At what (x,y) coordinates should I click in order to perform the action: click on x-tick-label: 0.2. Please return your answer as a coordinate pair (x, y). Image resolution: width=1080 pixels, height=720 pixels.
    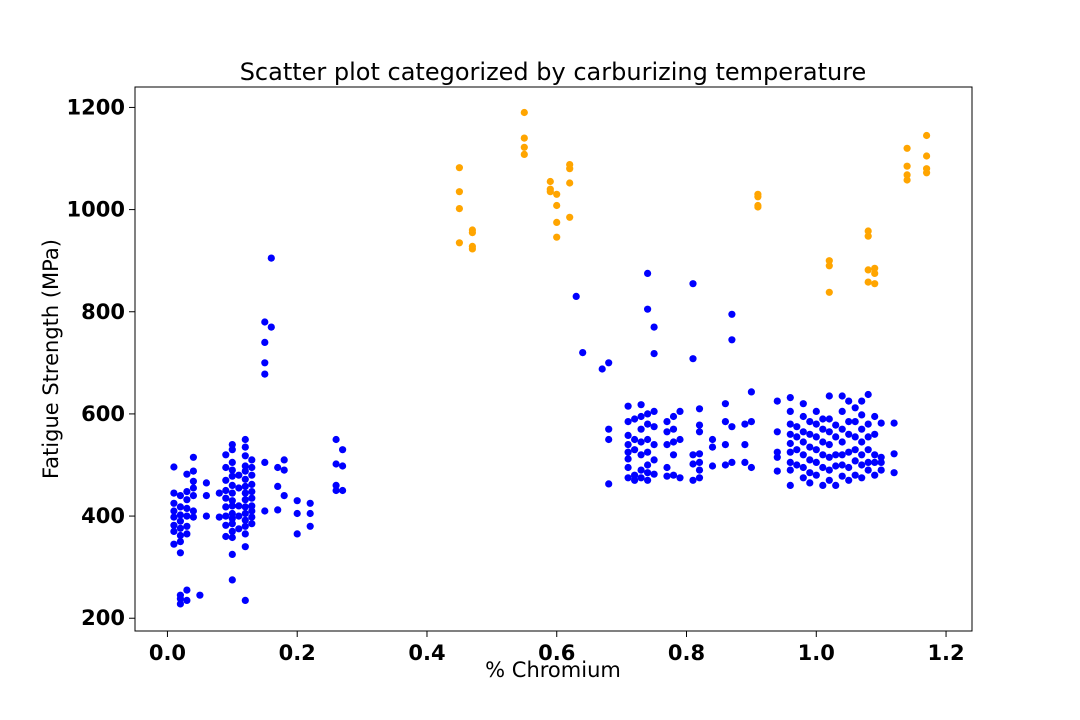
    Looking at the image, I should click on (297, 653).